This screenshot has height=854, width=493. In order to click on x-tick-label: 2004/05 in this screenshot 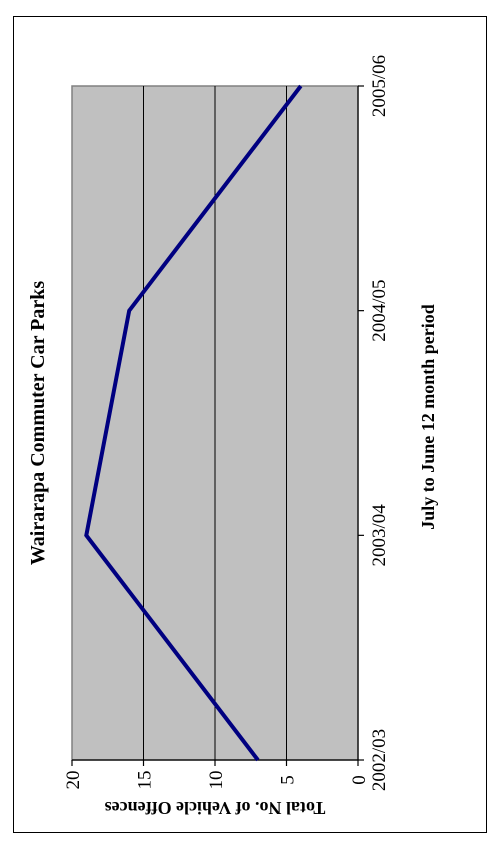, I will do `click(379, 311)`.